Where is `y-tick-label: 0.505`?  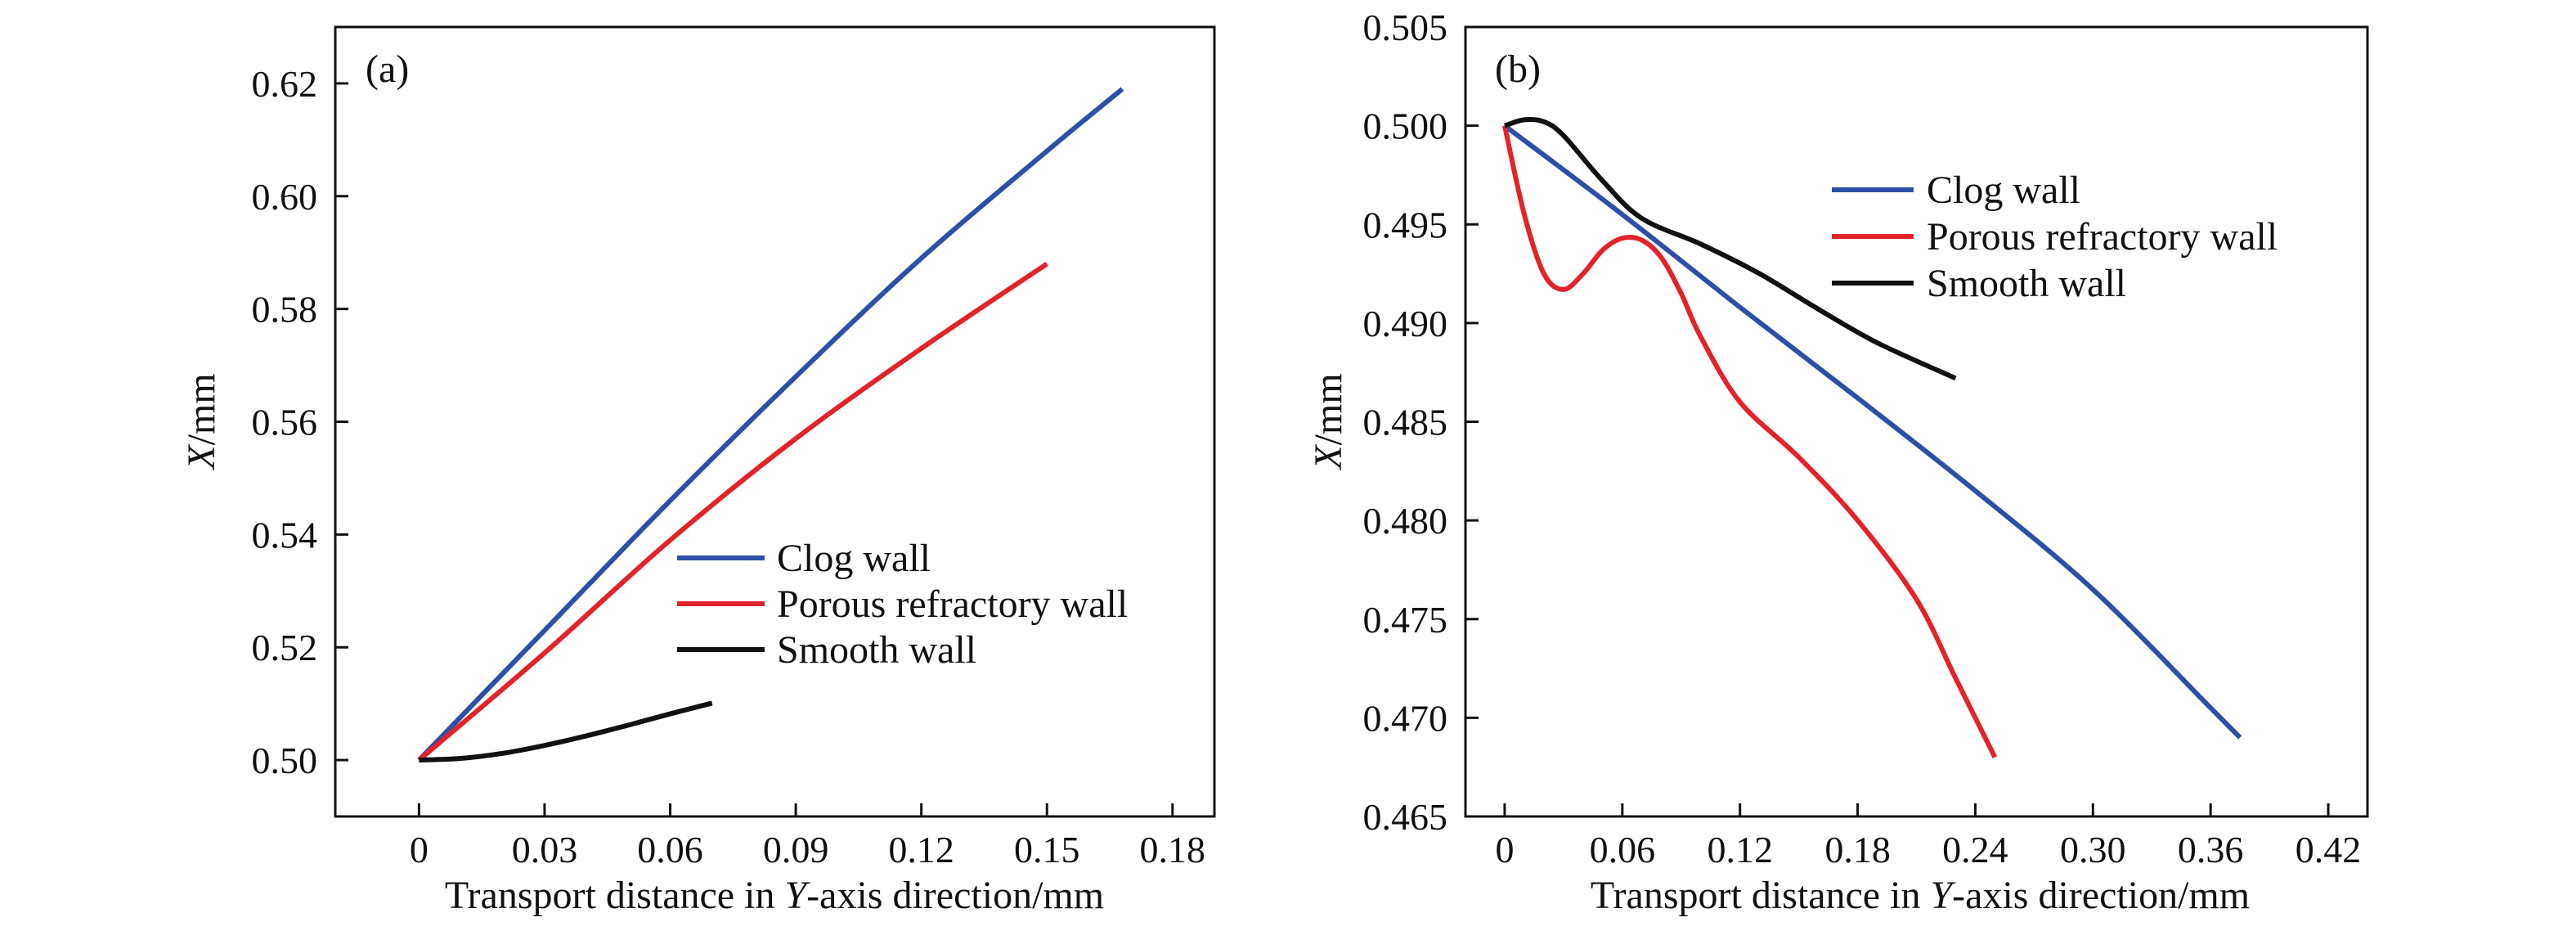
y-tick-label: 0.505 is located at coordinates (1405, 28).